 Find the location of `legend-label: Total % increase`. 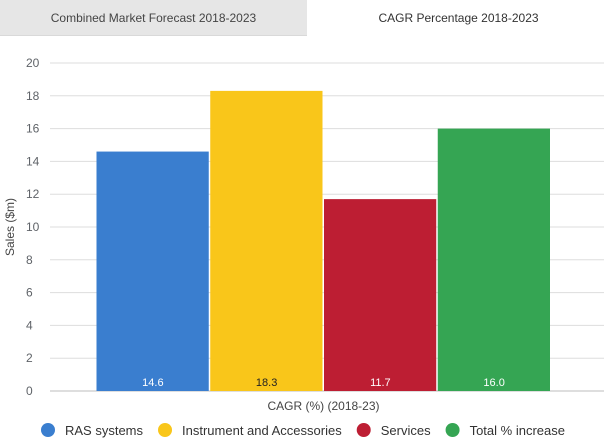

legend-label: Total % increase is located at coordinates (517, 430).